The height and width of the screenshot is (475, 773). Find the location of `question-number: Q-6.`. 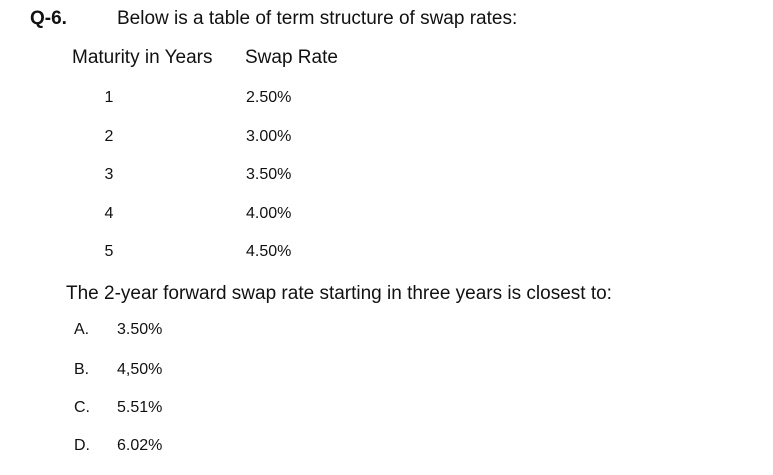

question-number: Q-6. is located at coordinates (48, 18).